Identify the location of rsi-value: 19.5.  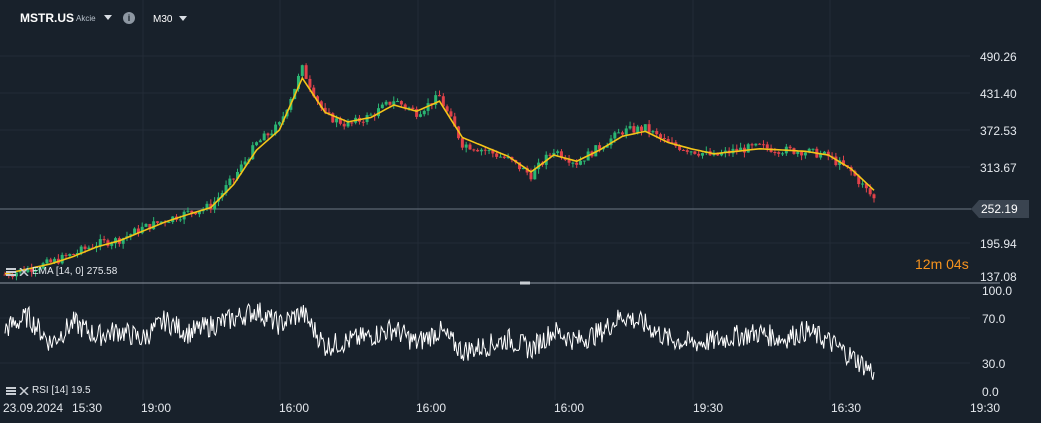
(81, 390).